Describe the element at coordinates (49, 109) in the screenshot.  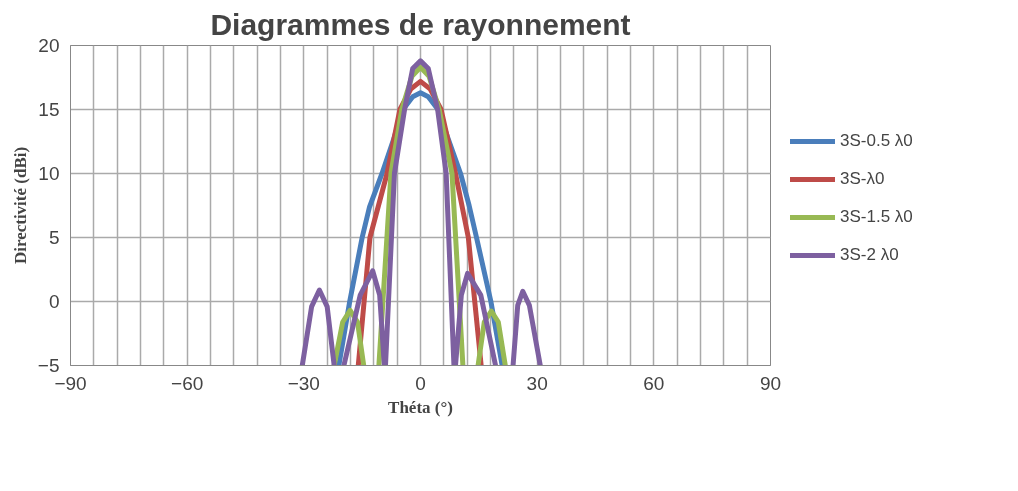
I see `y-tick-label: 15` at that location.